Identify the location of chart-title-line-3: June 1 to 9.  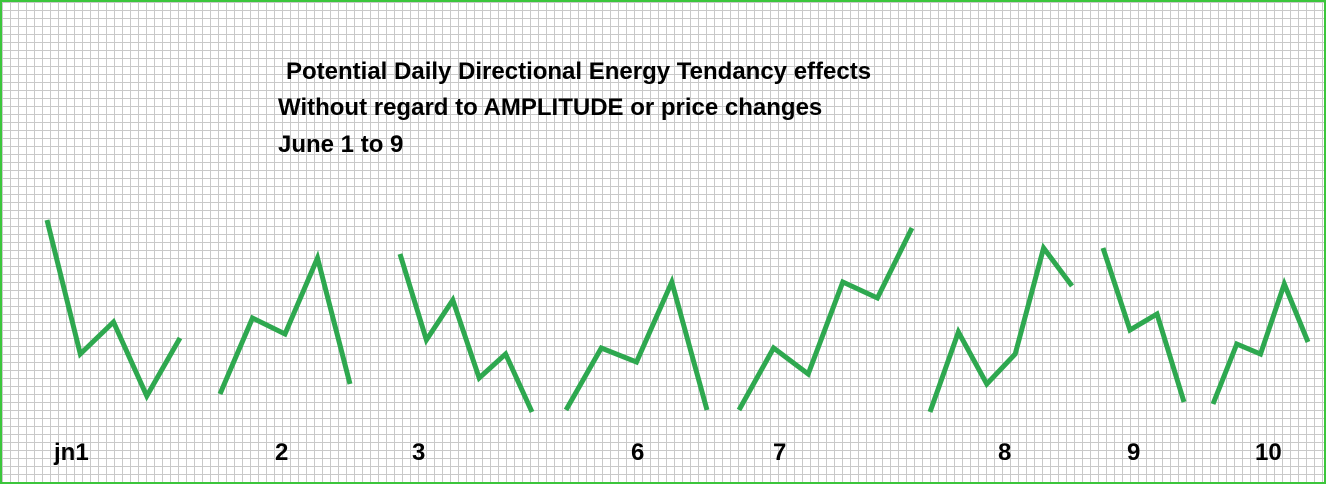
(341, 144).